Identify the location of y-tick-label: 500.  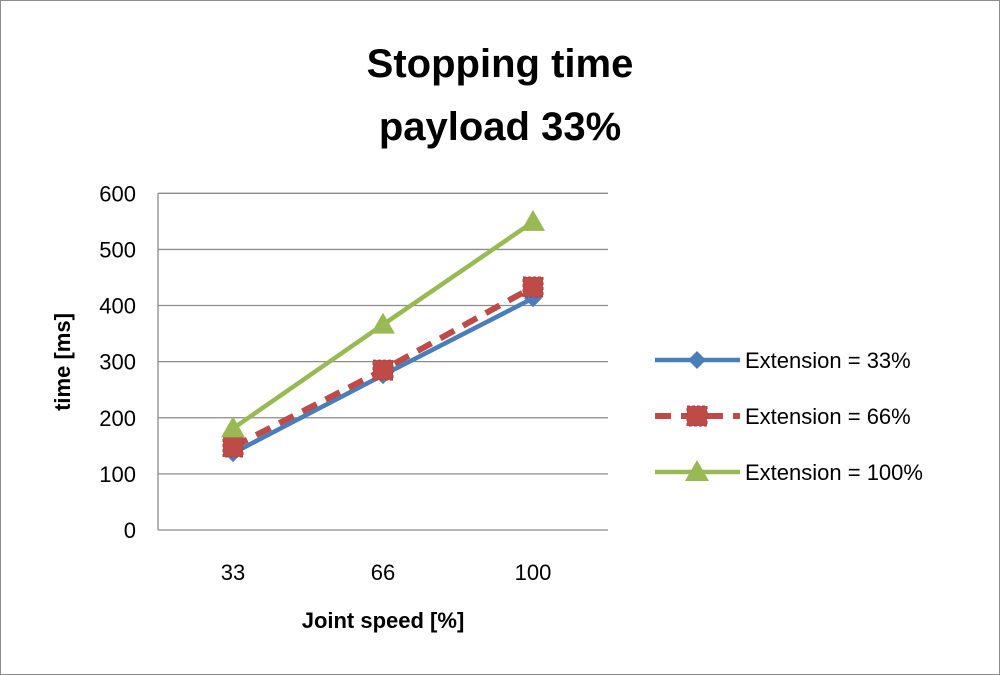
(117, 249).